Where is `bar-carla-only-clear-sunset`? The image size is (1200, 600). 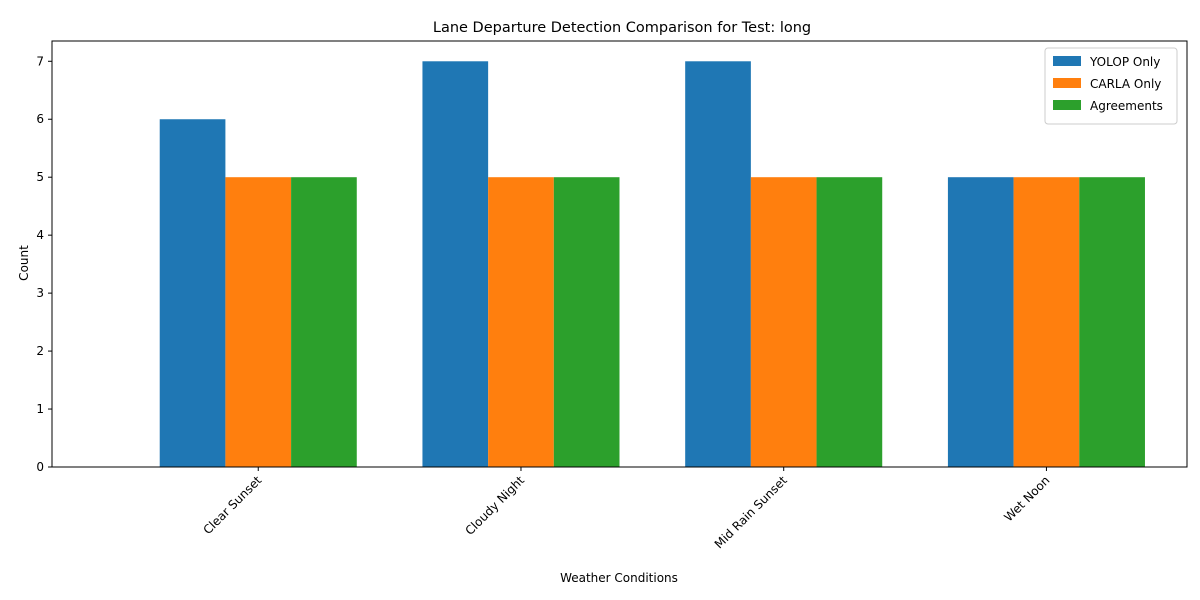
bar-carla-only-clear-sunset is located at coordinates (258, 322).